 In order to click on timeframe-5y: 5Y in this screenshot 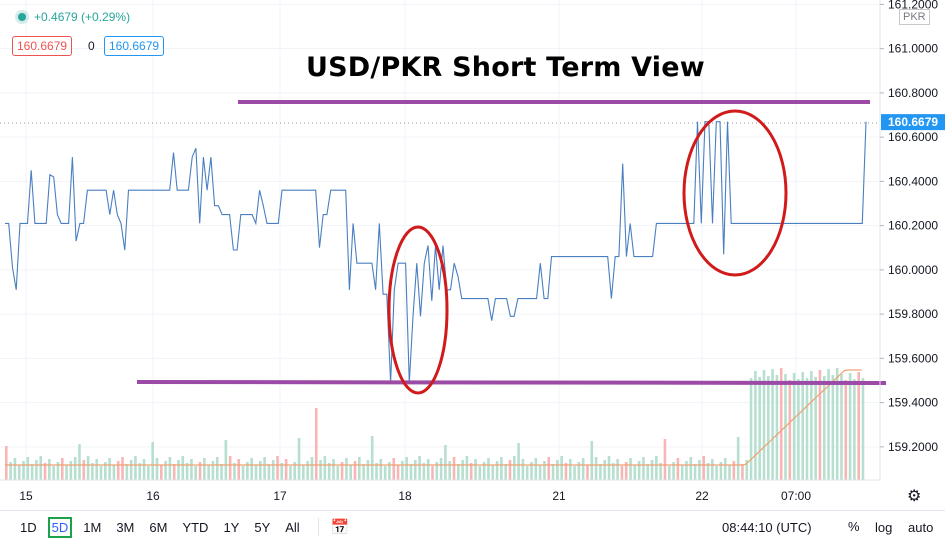, I will do `click(262, 527)`.